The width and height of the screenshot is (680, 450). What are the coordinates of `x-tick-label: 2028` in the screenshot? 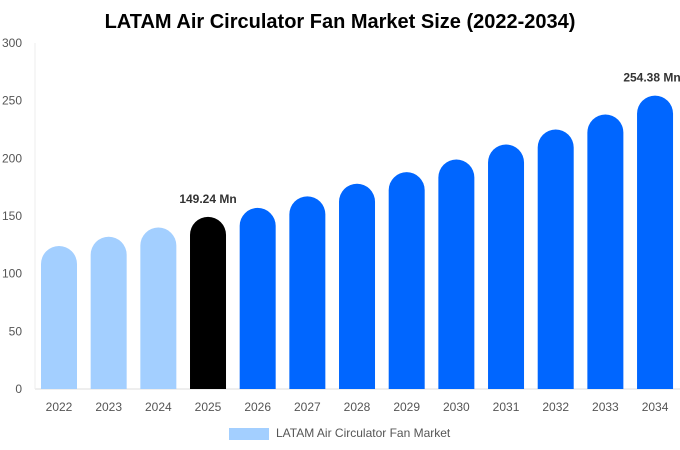 It's located at (357, 407).